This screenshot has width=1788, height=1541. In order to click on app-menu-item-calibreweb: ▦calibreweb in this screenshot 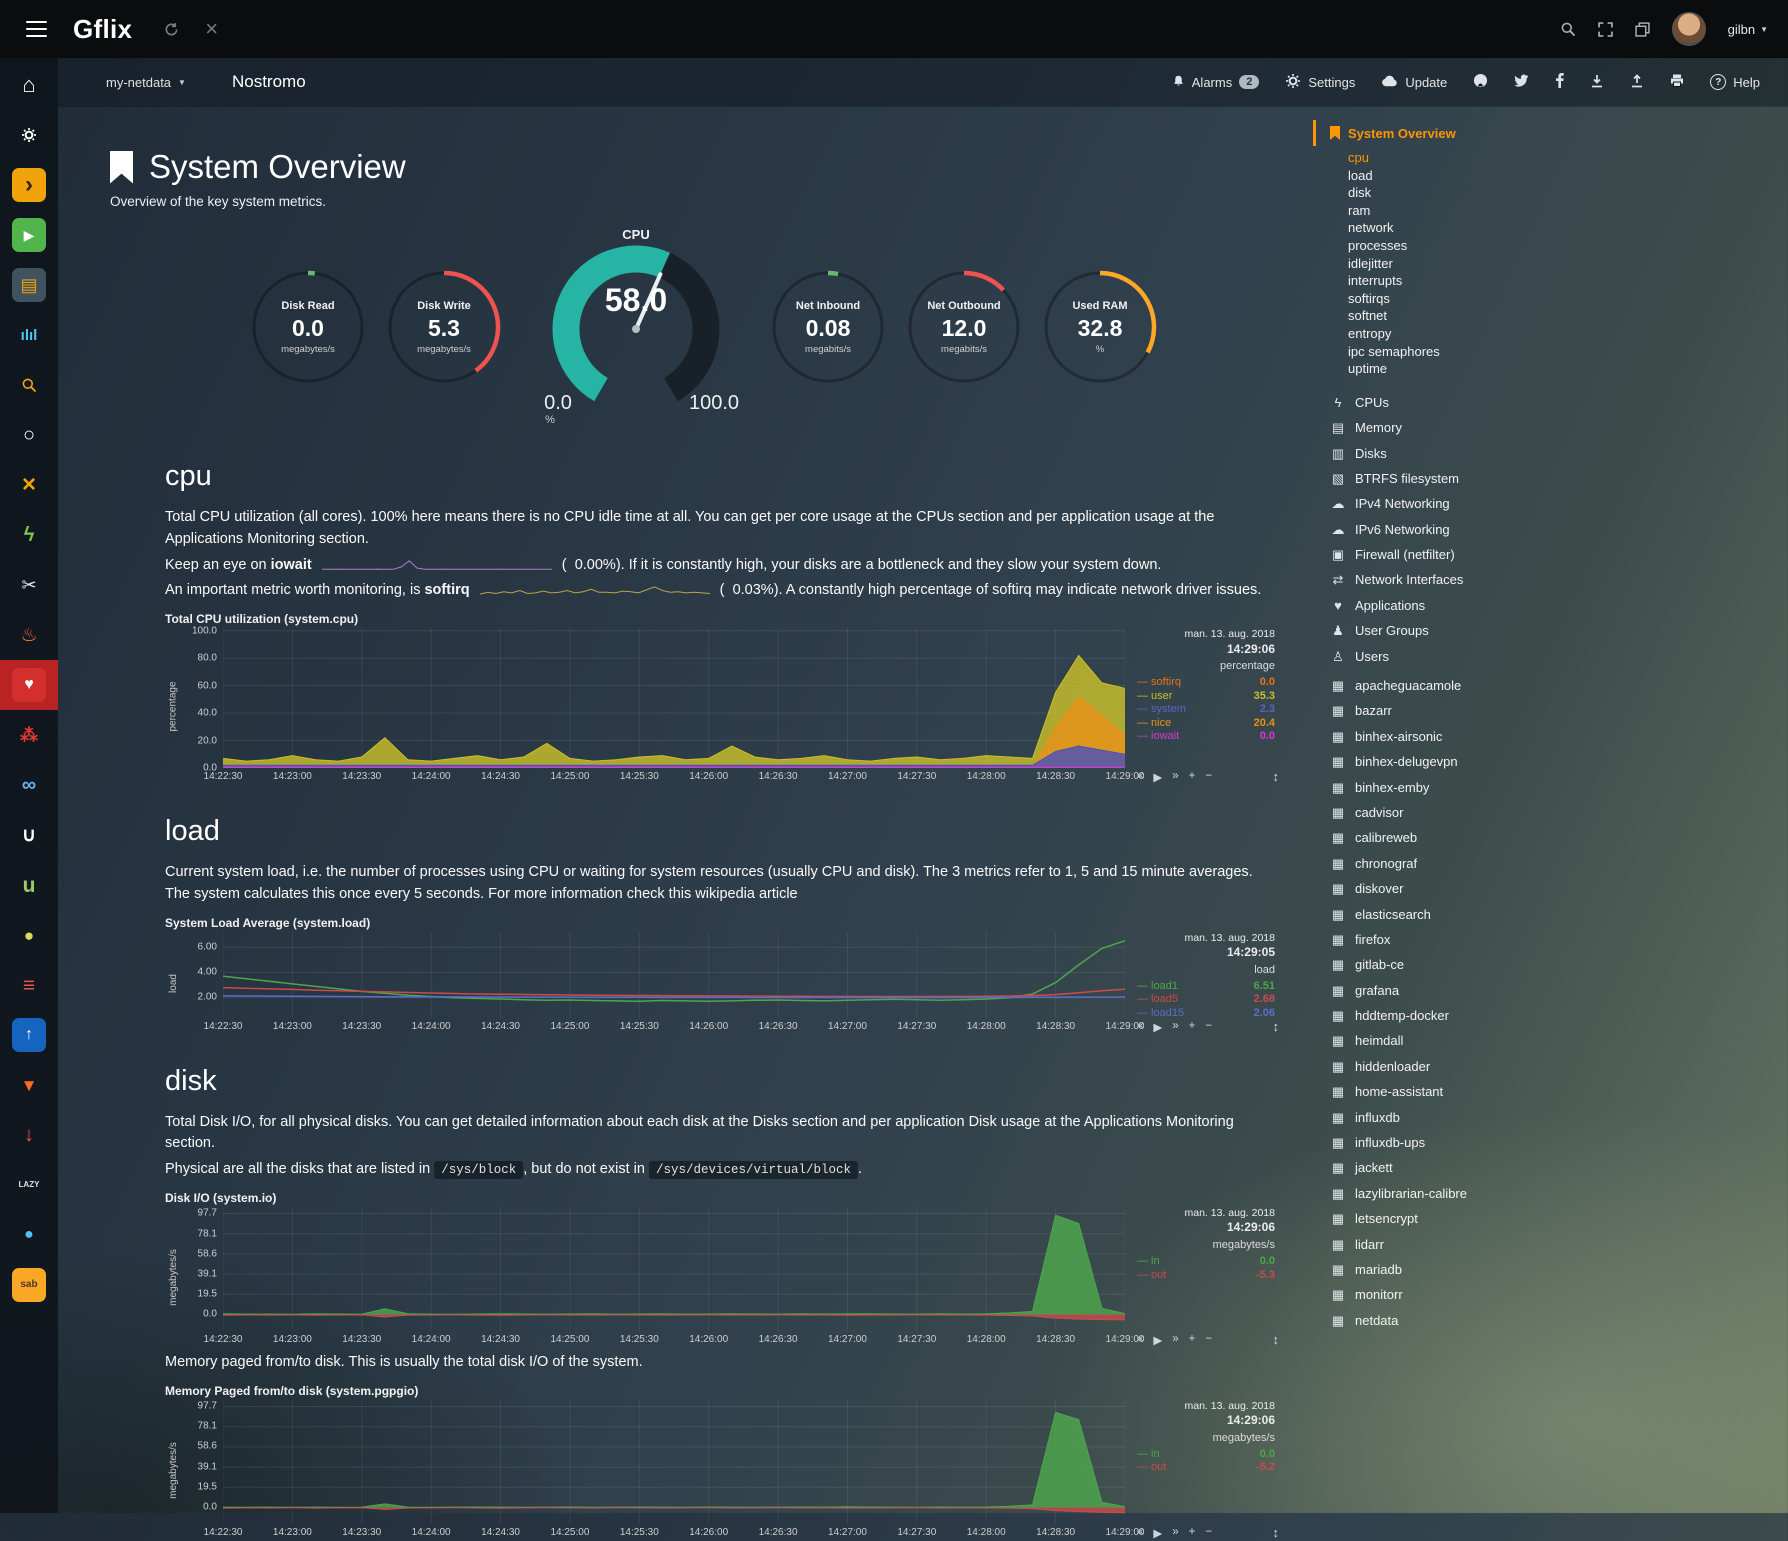, I will do `click(1544, 837)`.